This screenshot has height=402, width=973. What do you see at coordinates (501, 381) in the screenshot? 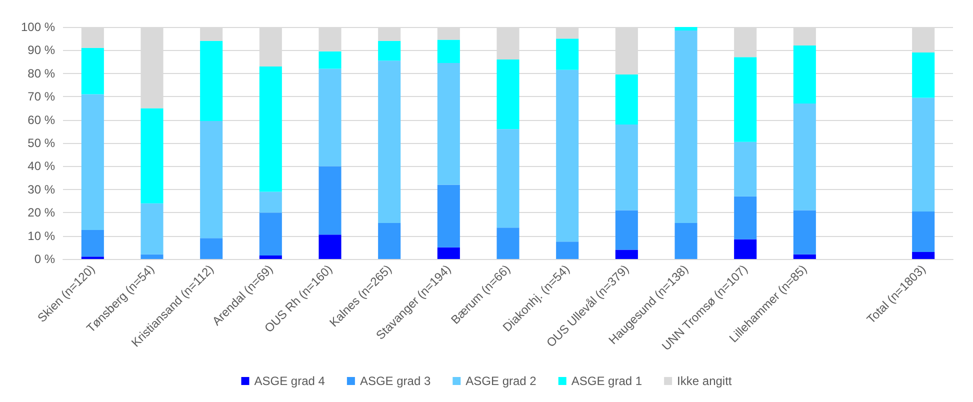
I see `legend-label: ASGE grad 2` at bounding box center [501, 381].